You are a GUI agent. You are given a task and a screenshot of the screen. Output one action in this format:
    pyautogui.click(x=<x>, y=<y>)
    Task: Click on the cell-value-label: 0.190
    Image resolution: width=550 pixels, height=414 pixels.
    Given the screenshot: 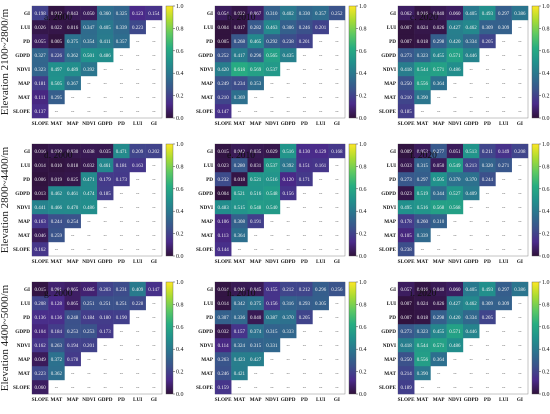 What is the action you would take?
    pyautogui.click(x=122, y=318)
    